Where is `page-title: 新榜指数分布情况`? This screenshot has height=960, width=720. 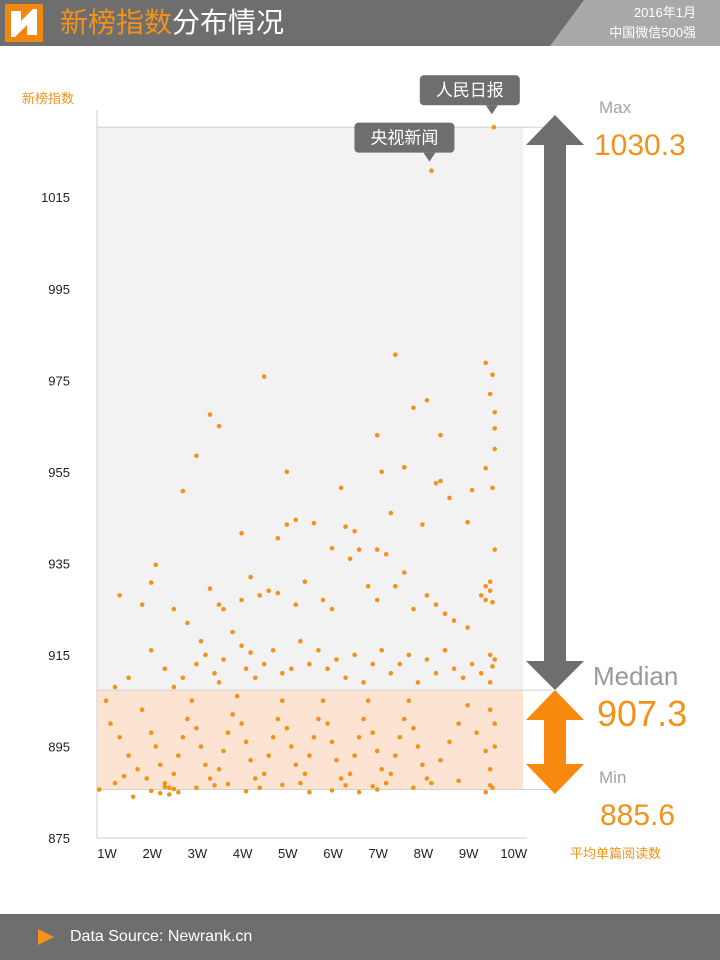
page-title: 新榜指数分布情况 is located at coordinates (172, 23).